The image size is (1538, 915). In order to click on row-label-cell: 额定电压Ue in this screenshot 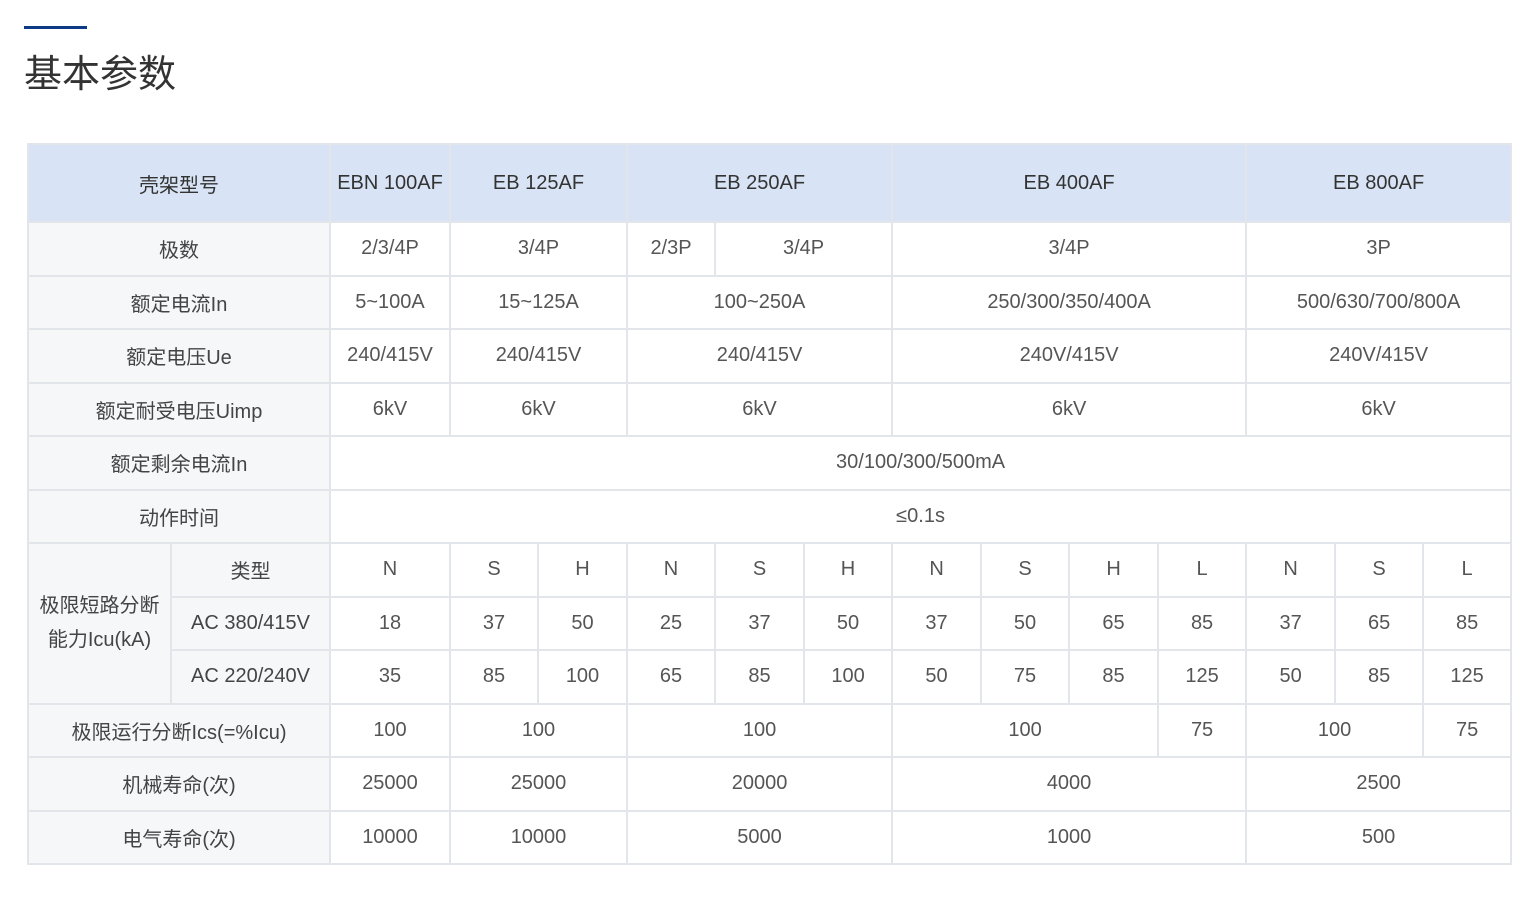, I will do `click(179, 356)`.